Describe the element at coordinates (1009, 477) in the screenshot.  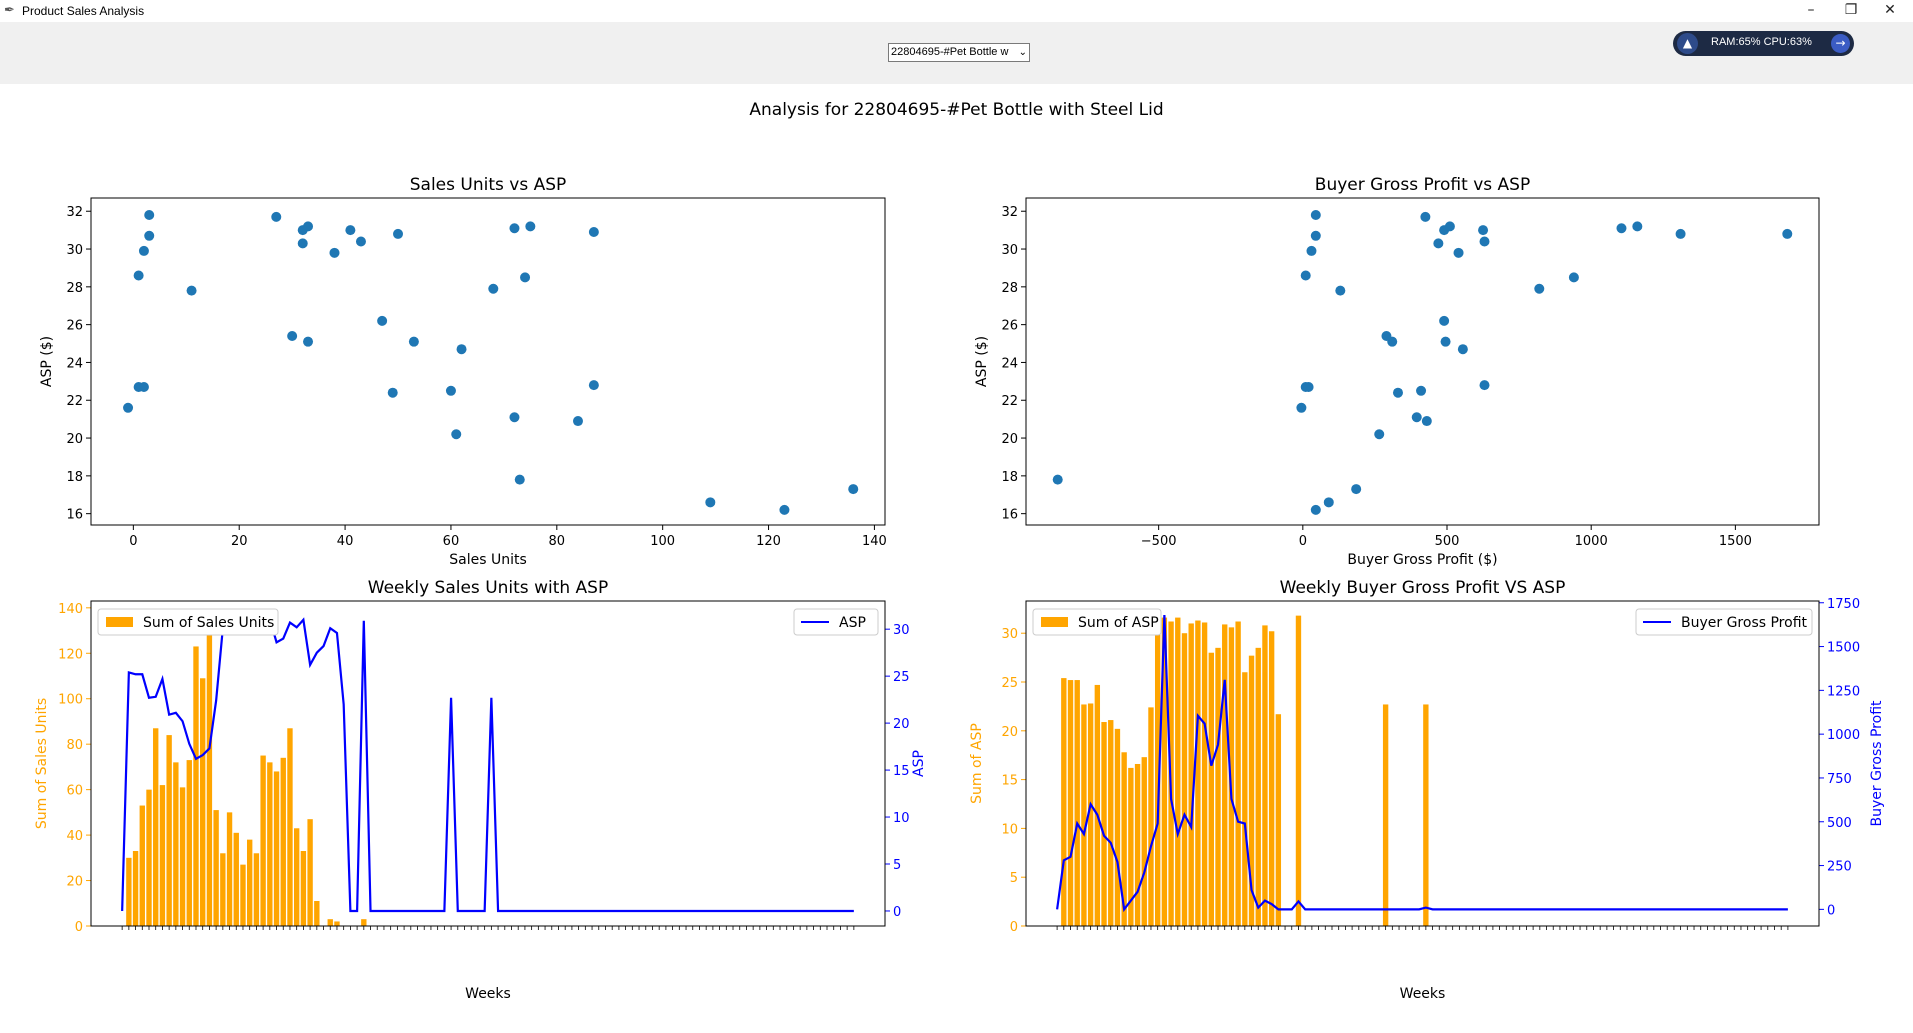
I see `y-tick-label: 18` at that location.